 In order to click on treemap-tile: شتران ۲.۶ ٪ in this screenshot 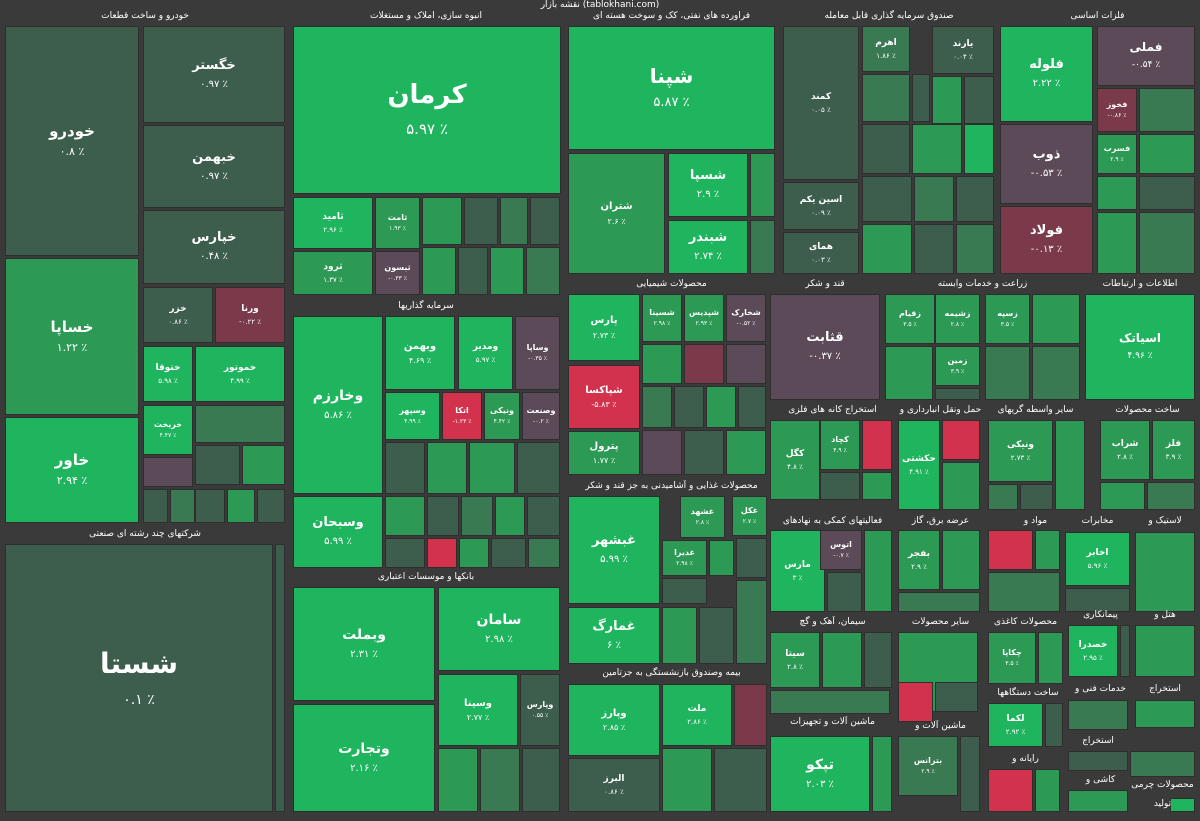, I will do `click(616, 213)`.